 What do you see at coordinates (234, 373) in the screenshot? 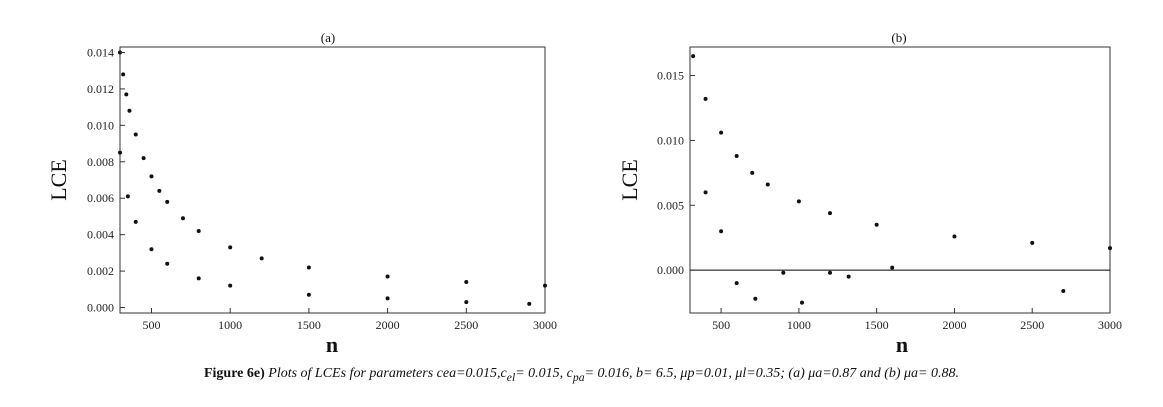
I see `caption-label: Figure 6e)` at bounding box center [234, 373].